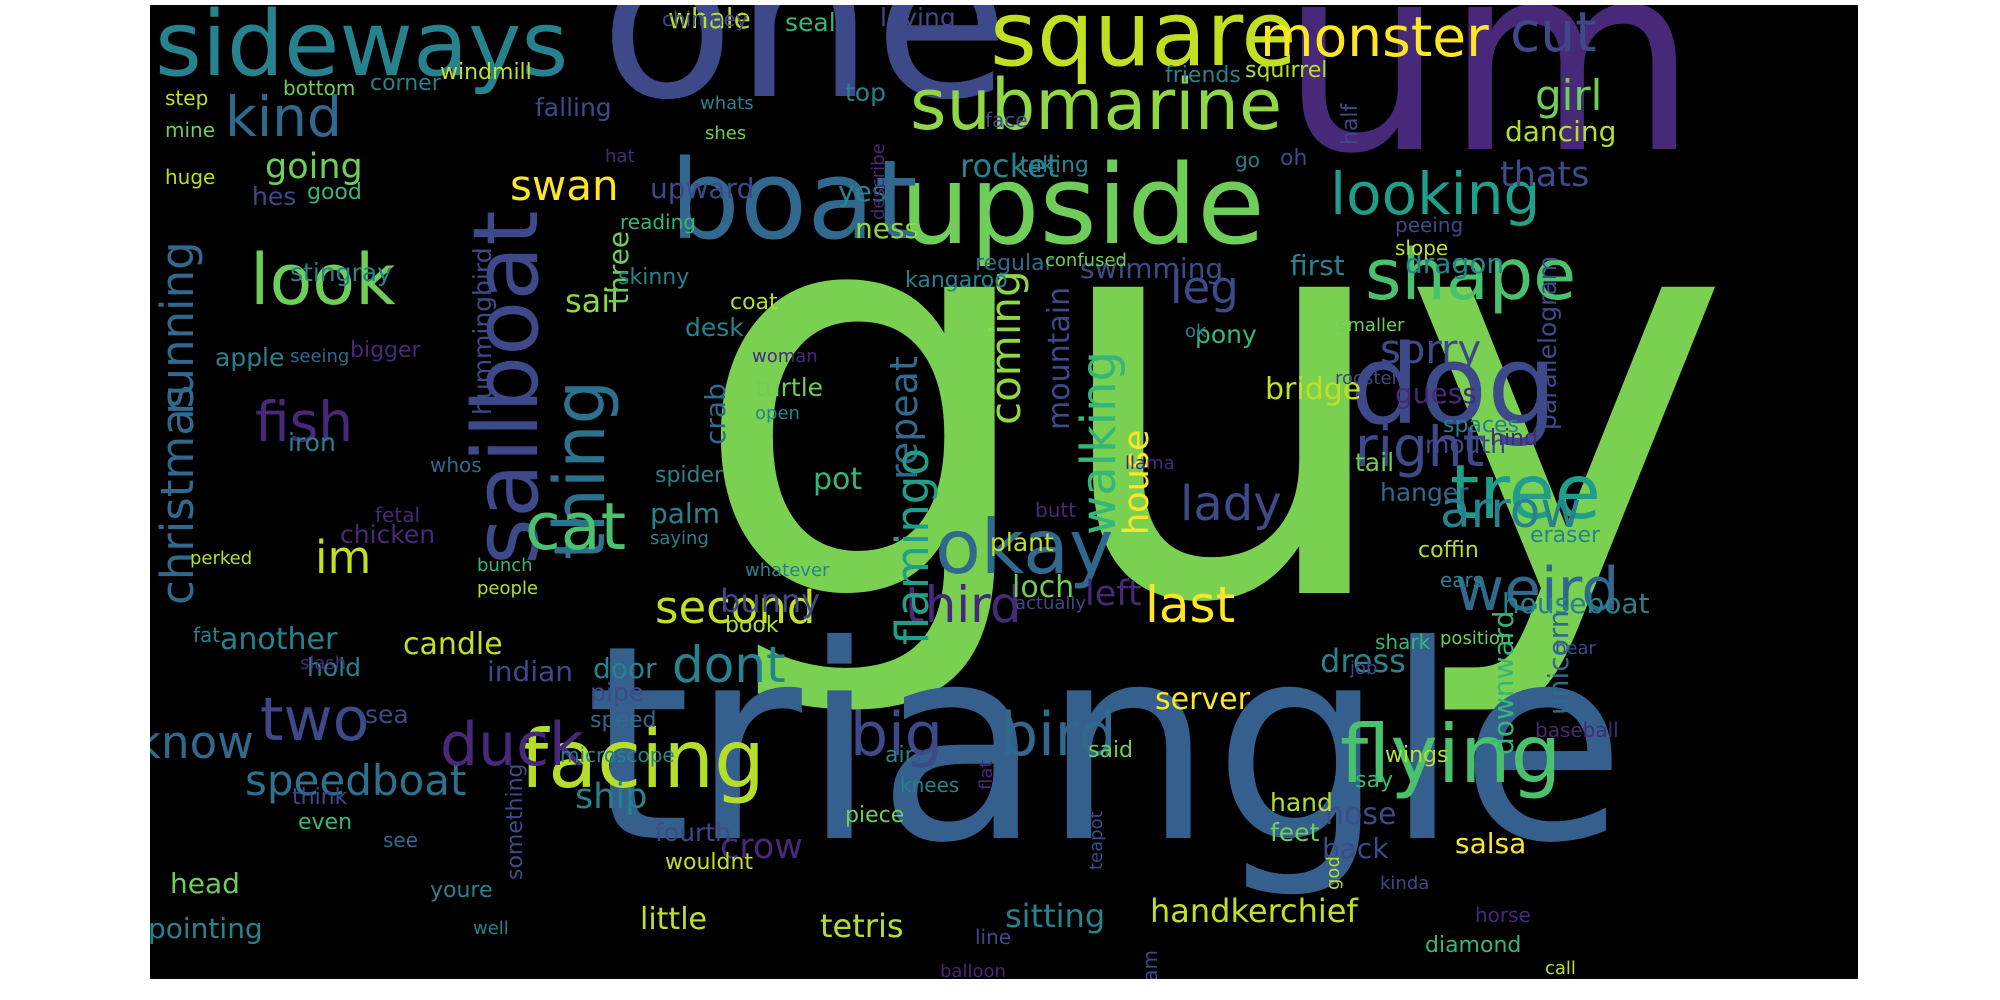 The width and height of the screenshot is (2000, 1000). I want to click on word-tree: tree, so click(1525, 492).